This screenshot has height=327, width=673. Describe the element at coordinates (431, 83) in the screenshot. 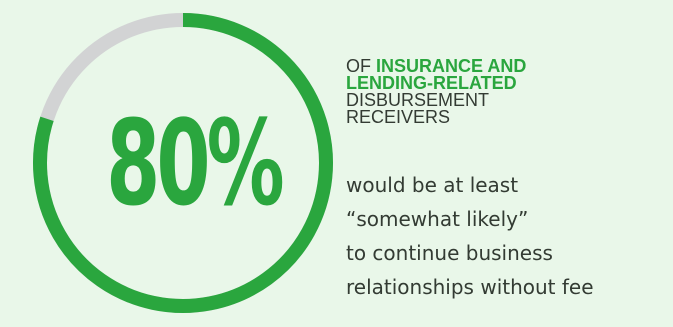

I see `headline-bold-line-2: LENDING-RELATED` at that location.